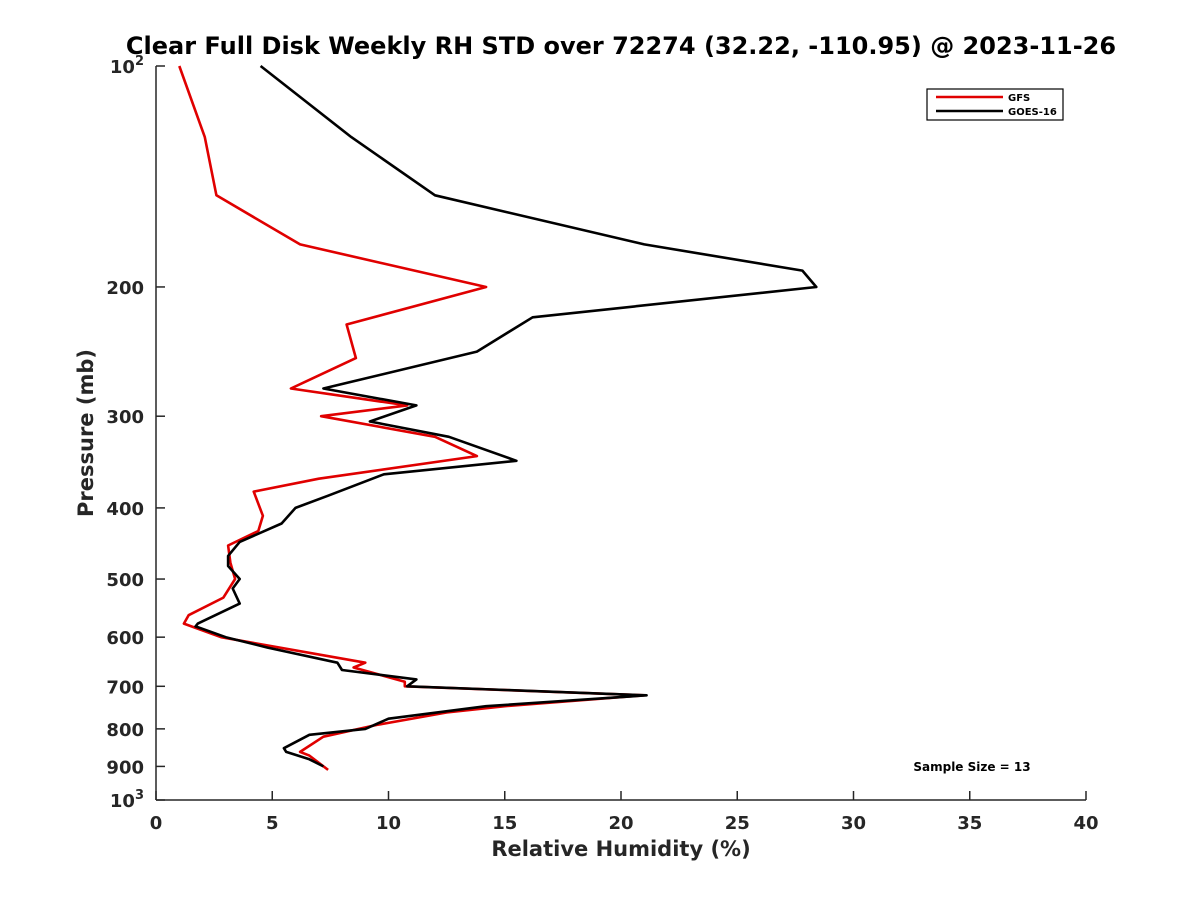 The height and width of the screenshot is (900, 1200). I want to click on y-tick-label: 10², so click(127, 66).